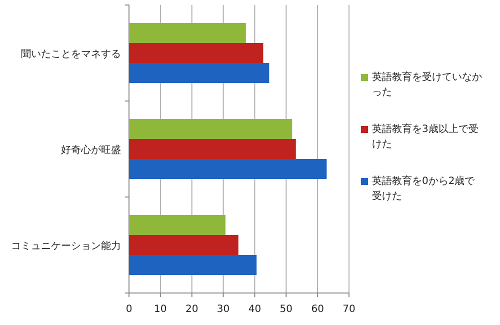 Image resolution: width=500 pixels, height=325 pixels. Describe the element at coordinates (286, 309) in the screenshot. I see `x-tick-label: 50` at that location.